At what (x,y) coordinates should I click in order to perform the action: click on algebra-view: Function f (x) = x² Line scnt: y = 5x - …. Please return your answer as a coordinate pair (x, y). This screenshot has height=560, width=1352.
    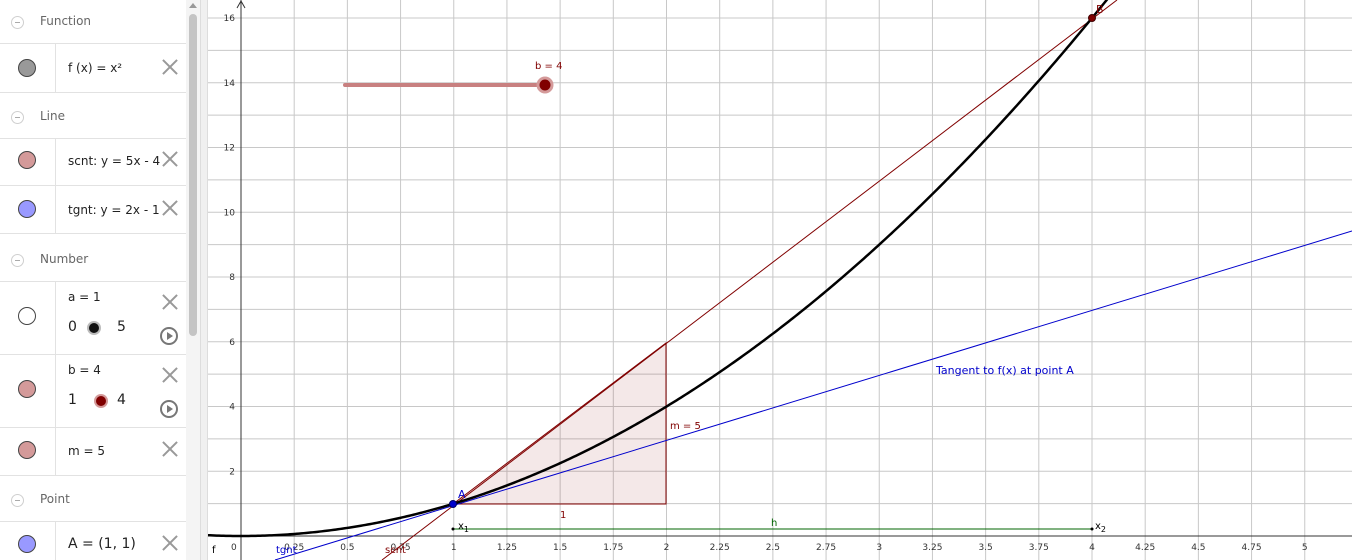
    Looking at the image, I should click on (93, 280).